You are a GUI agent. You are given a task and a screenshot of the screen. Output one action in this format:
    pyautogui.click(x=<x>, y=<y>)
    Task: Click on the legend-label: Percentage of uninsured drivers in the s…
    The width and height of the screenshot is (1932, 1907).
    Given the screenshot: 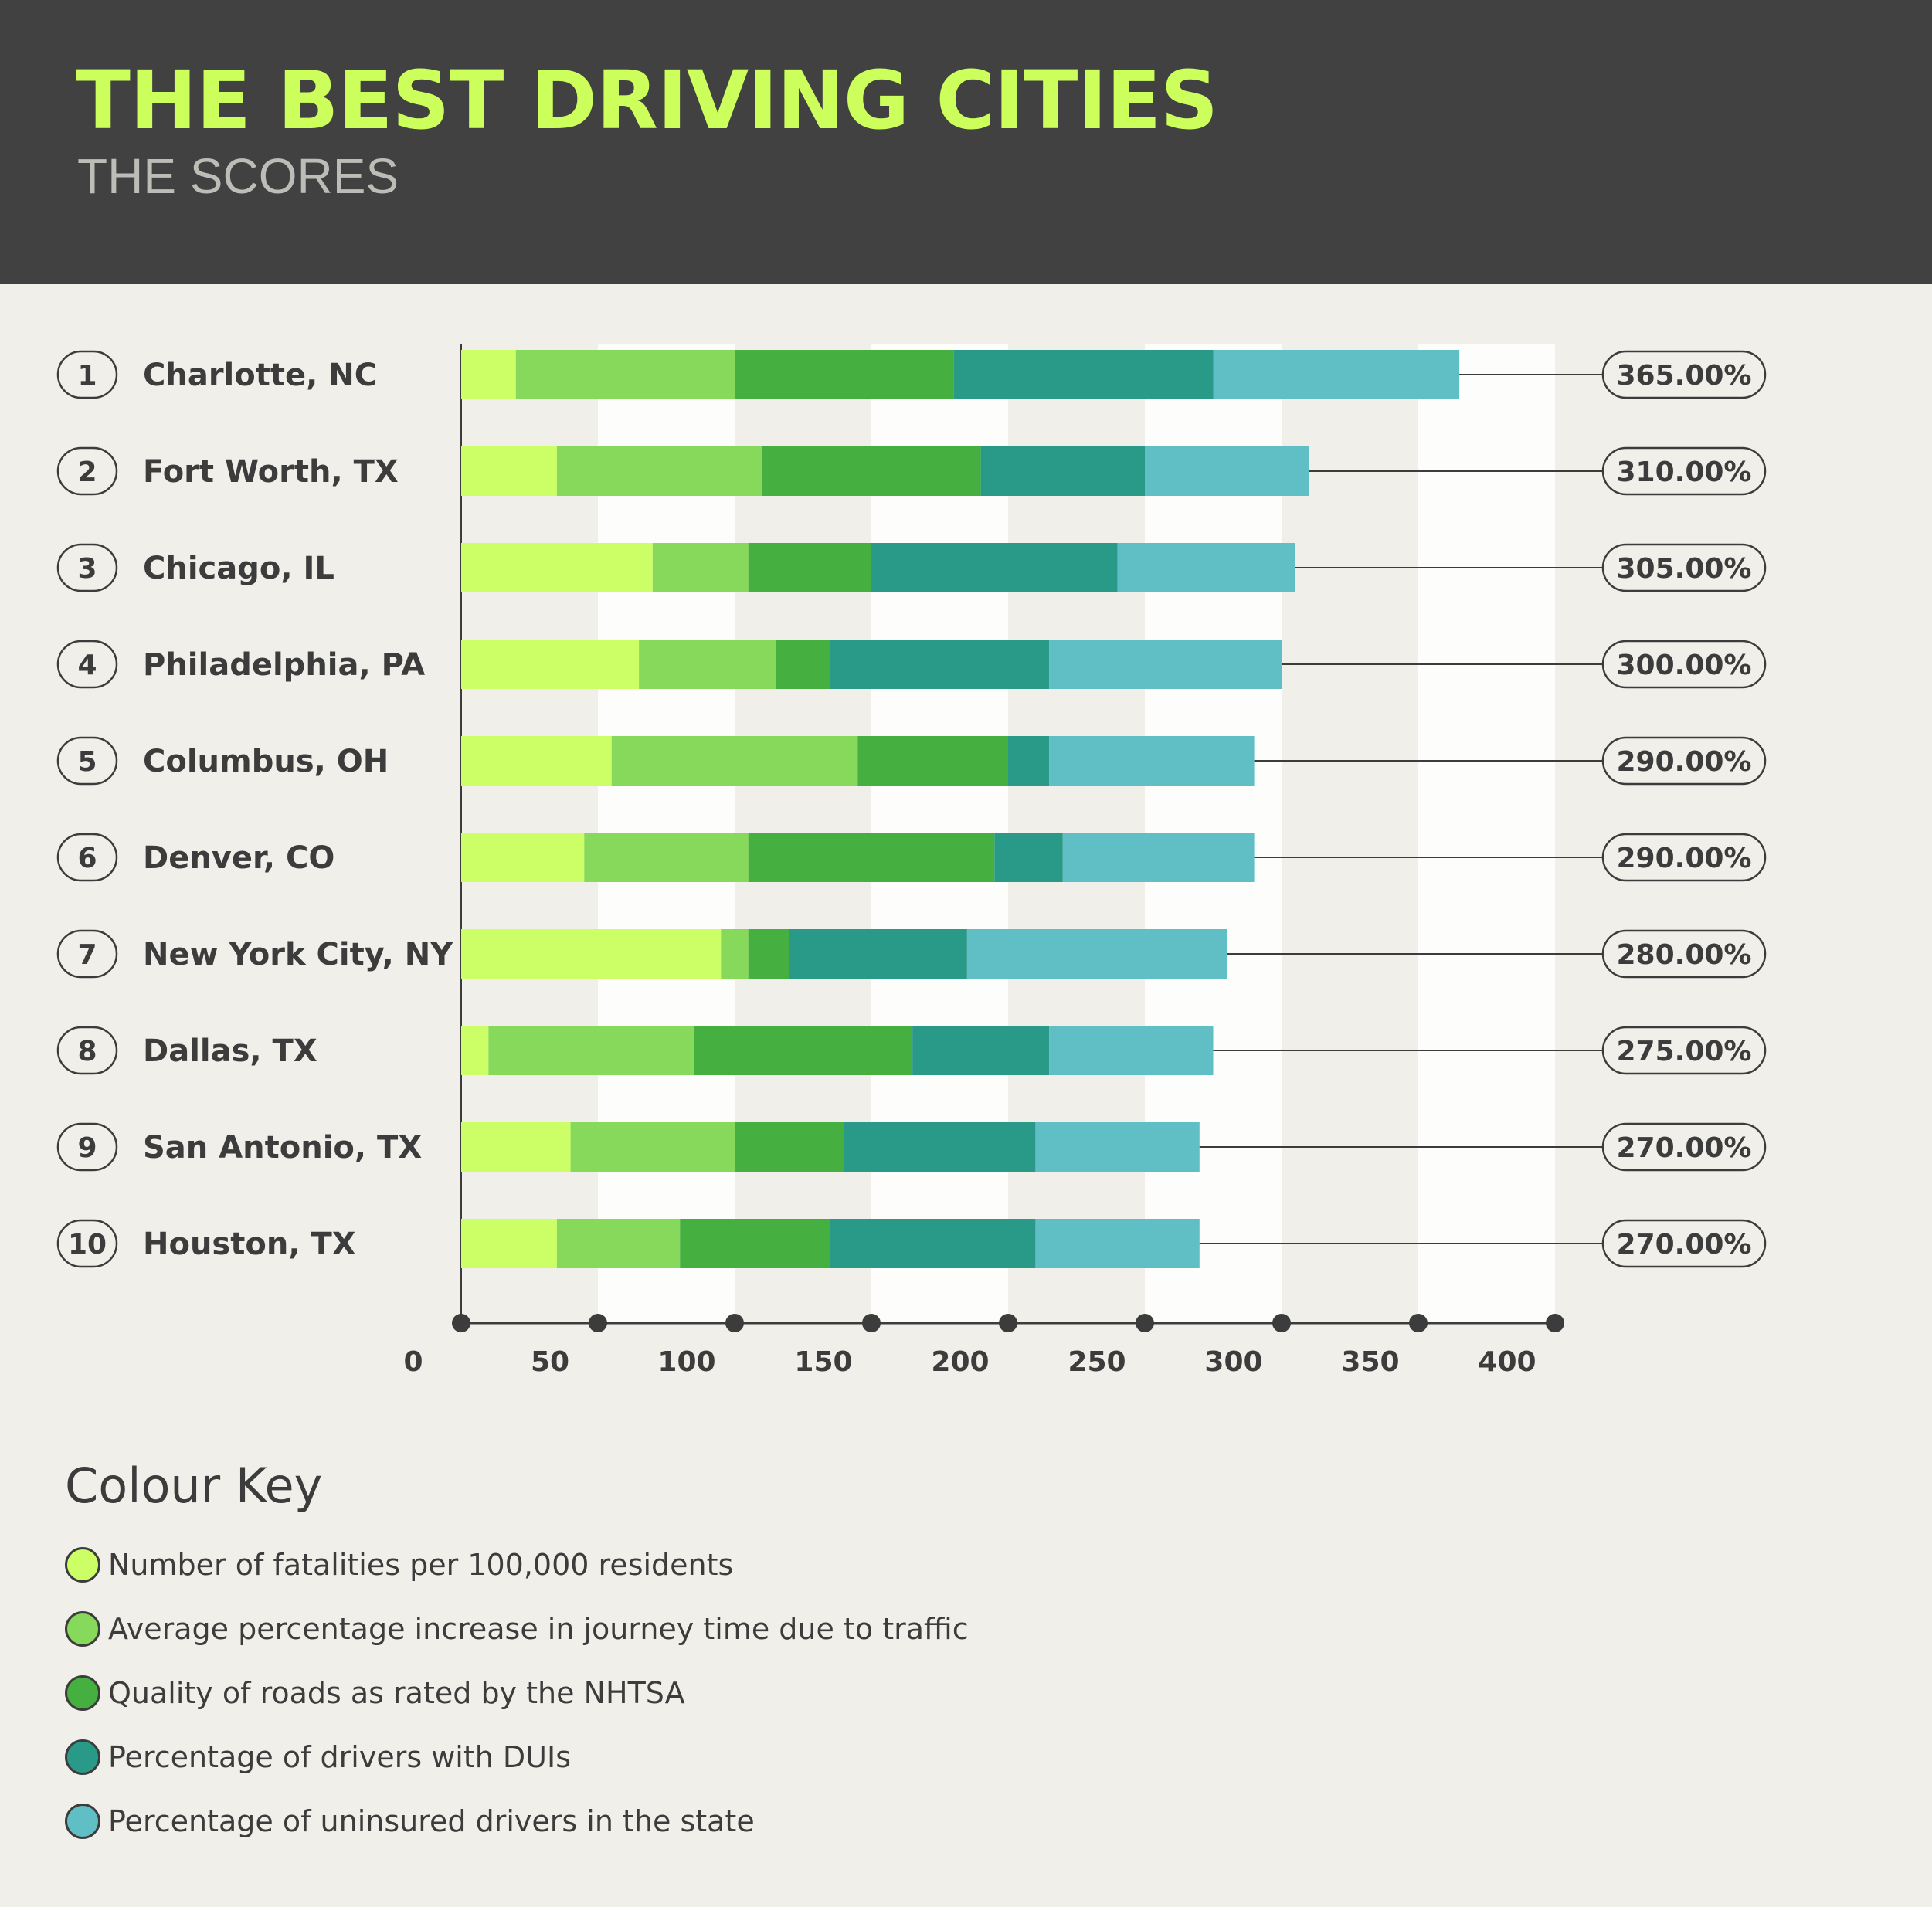 What is the action you would take?
    pyautogui.click(x=431, y=1821)
    